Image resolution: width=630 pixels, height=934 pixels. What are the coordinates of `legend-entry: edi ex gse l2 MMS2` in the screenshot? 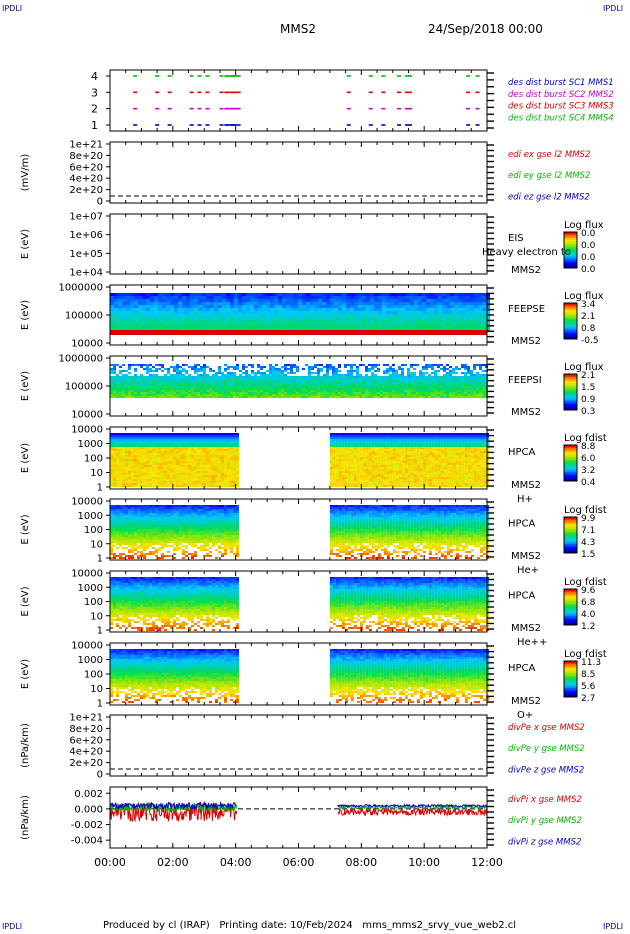 It's located at (549, 155).